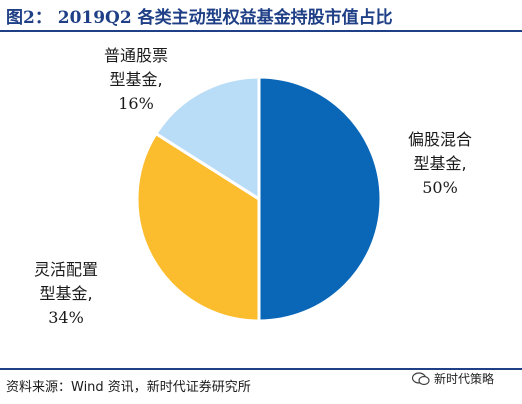 Image resolution: width=522 pixels, height=404 pixels. I want to click on watermark: 新时代策略, so click(453, 378).